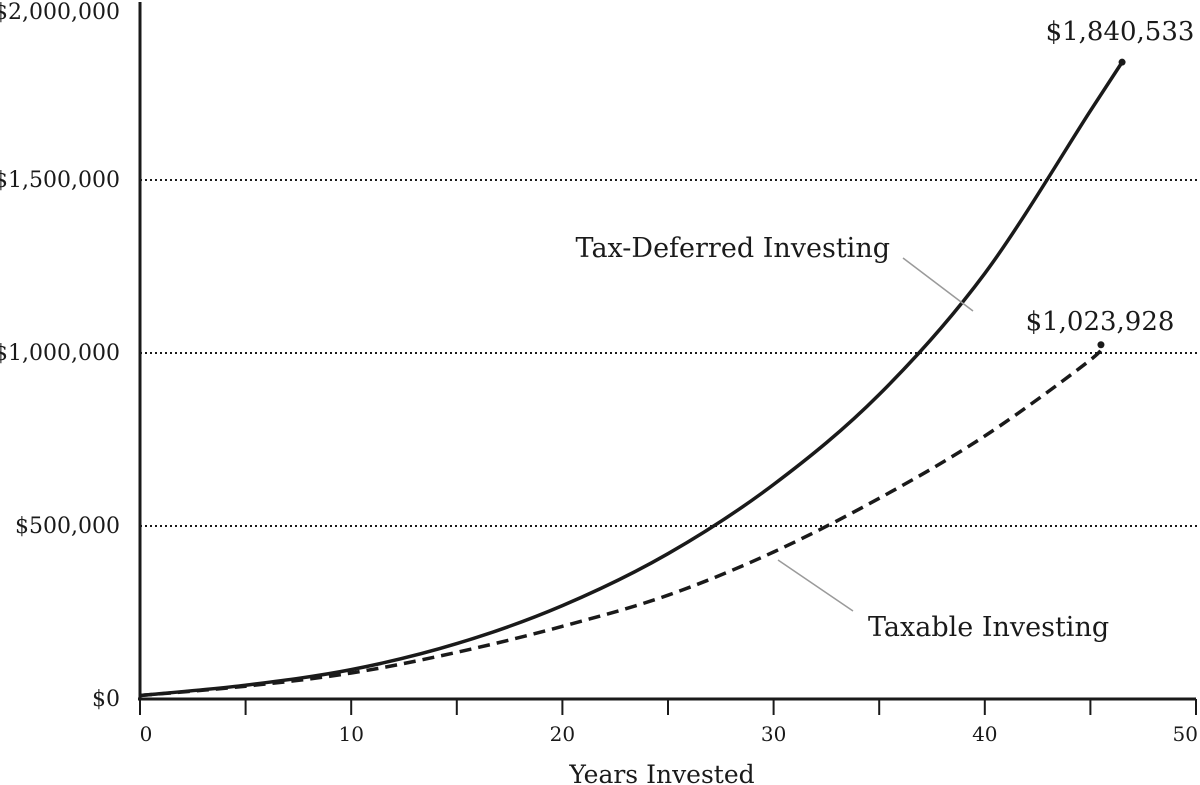  I want to click on y-tick-labels: $0 $500,000 $1,000,000 $1,500,000 $2,000,000, so click(60, 356).